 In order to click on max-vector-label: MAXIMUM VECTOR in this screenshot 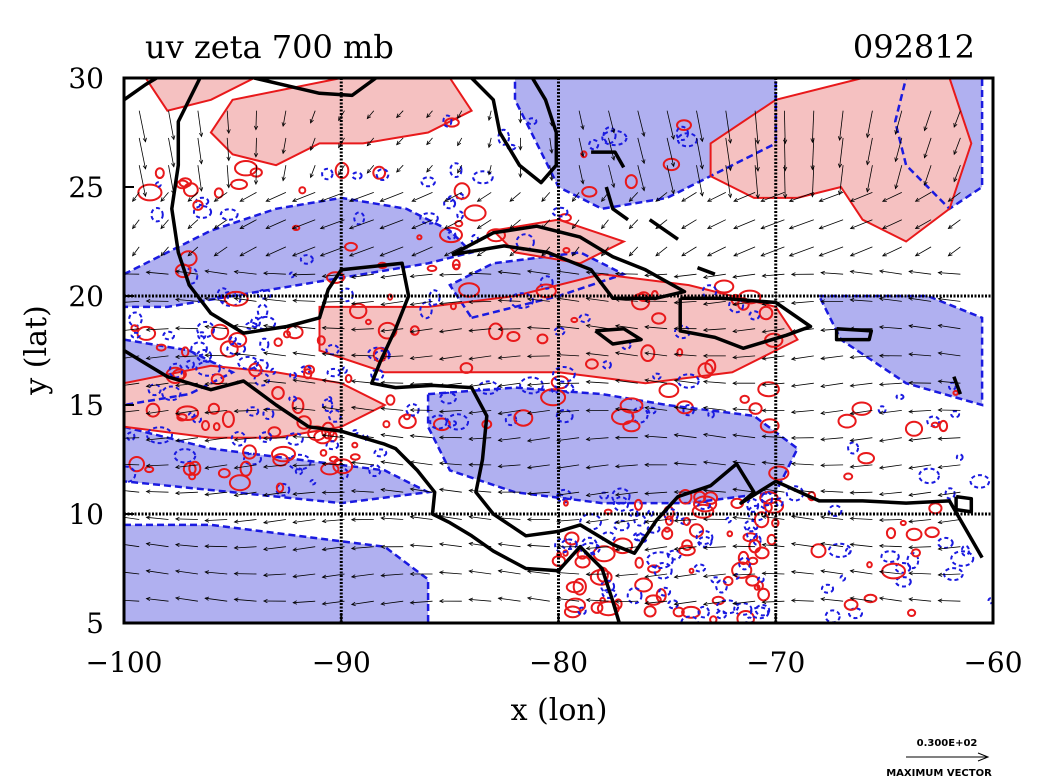, I will do `click(939, 773)`.